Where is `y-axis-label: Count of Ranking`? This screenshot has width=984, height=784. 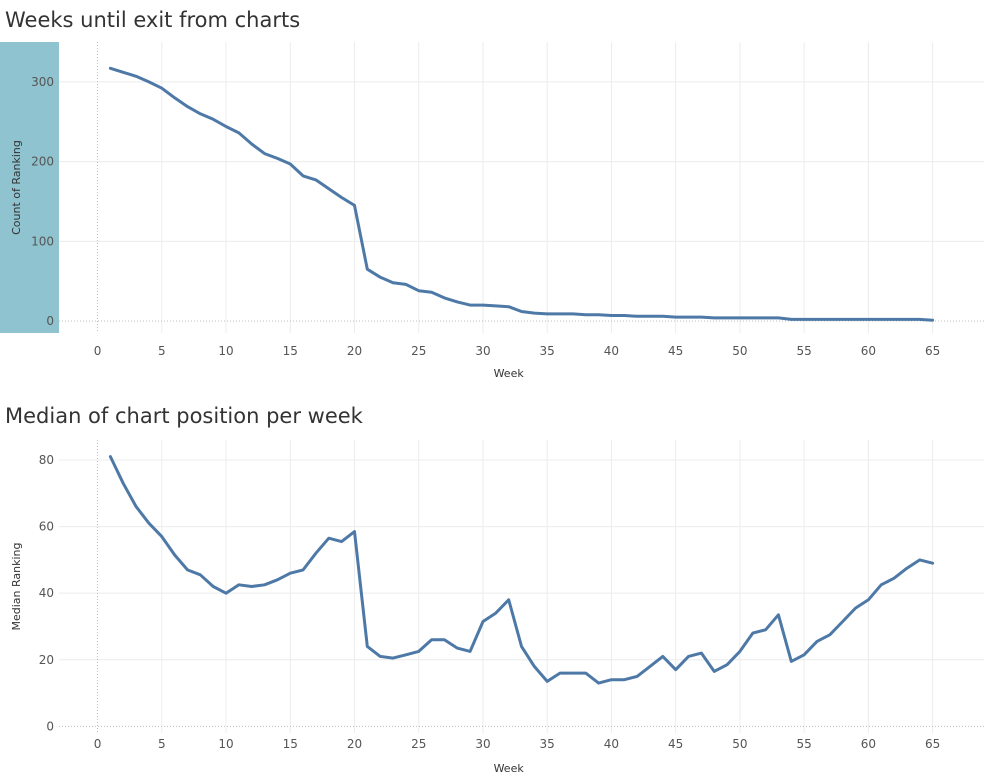 y-axis-label: Count of Ranking is located at coordinates (16, 187).